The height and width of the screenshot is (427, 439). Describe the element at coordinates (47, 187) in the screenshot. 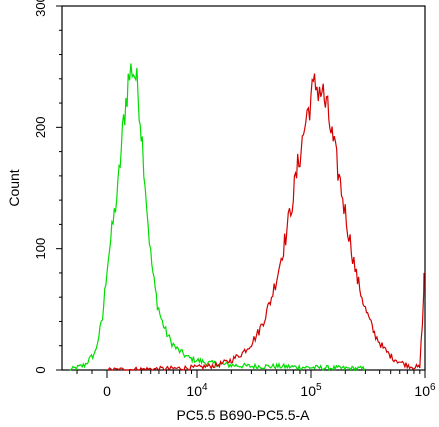

I see `y-axis: 0 100 200 300` at that location.